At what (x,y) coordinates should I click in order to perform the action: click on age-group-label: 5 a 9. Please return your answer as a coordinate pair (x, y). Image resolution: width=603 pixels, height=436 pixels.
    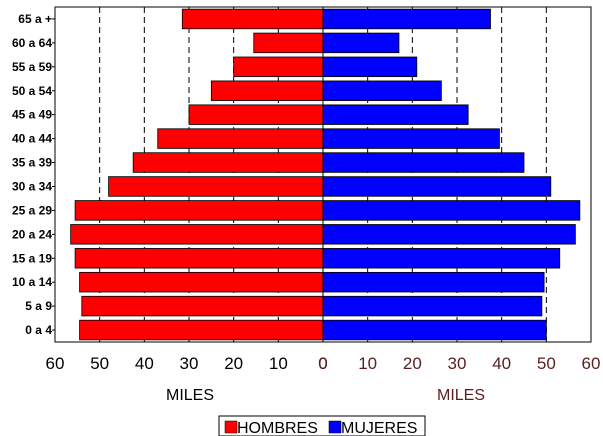
    Looking at the image, I should click on (38, 306).